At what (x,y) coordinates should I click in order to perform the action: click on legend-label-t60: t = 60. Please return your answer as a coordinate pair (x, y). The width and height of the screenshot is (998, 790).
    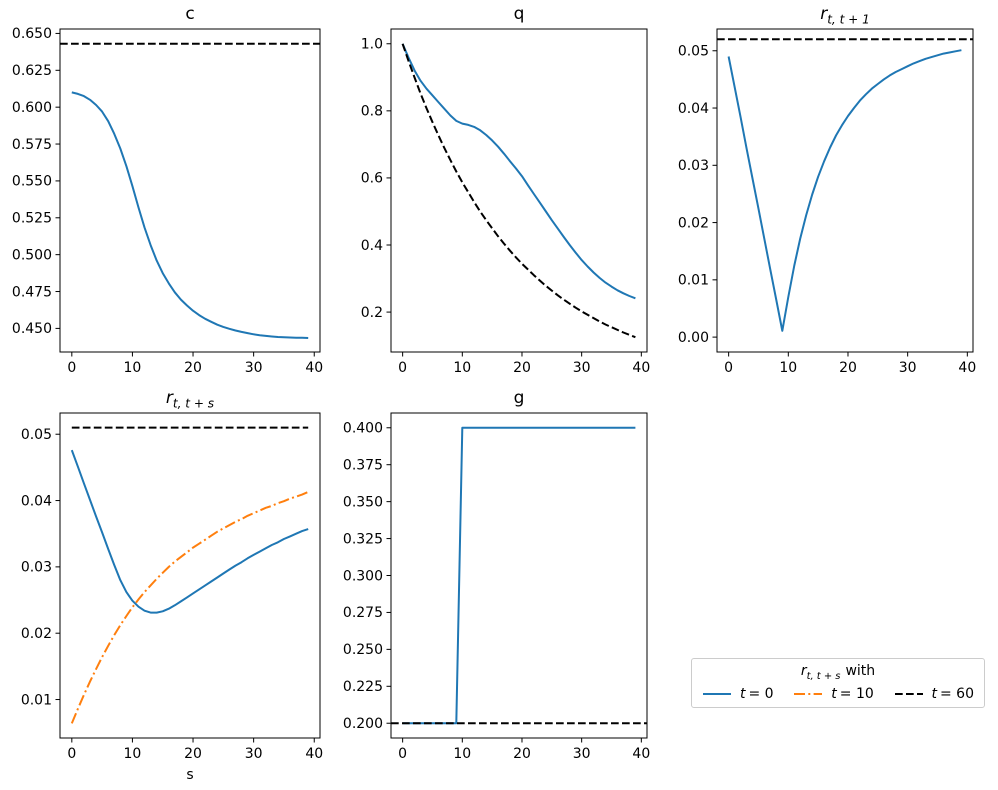
    Looking at the image, I should click on (953, 694).